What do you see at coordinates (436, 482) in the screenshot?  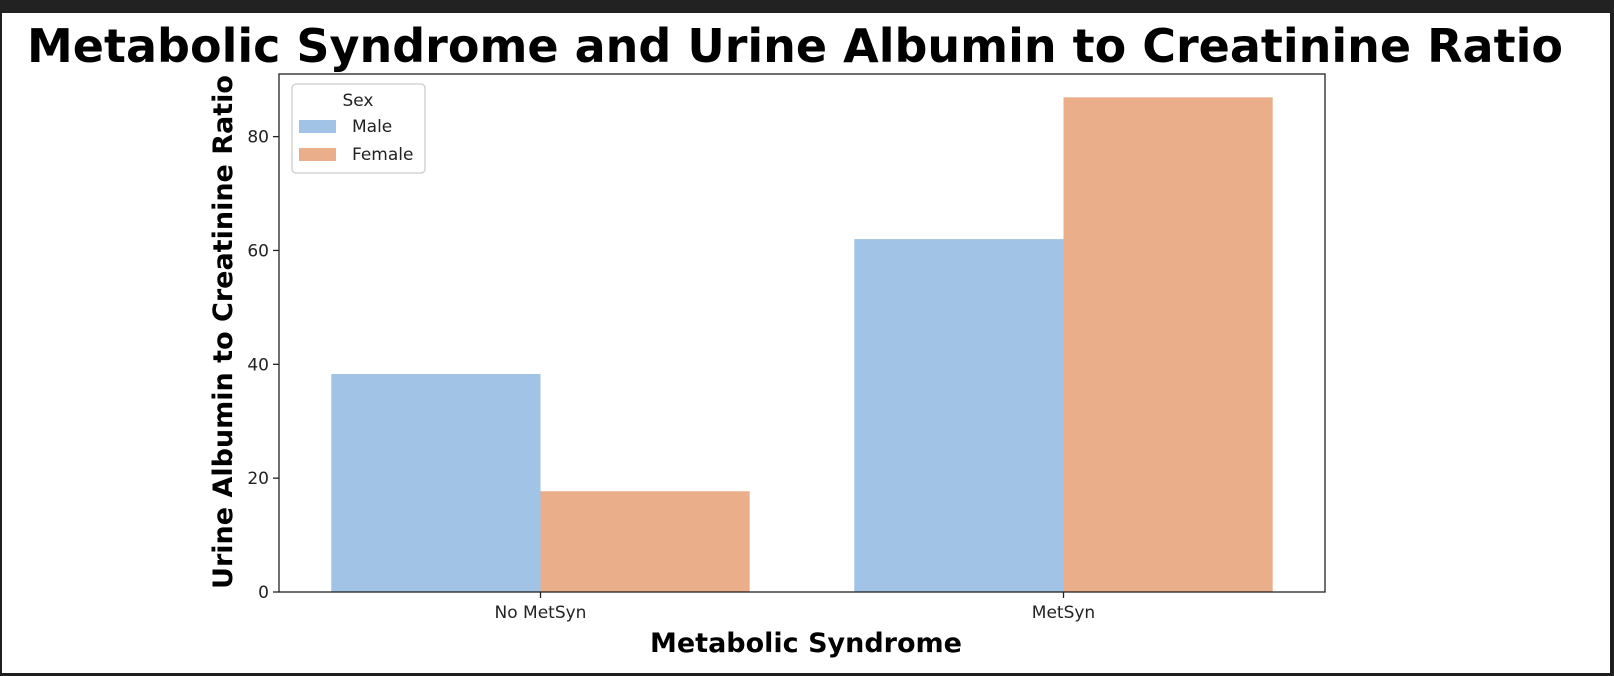 I see `bar-male-no-metsyn` at bounding box center [436, 482].